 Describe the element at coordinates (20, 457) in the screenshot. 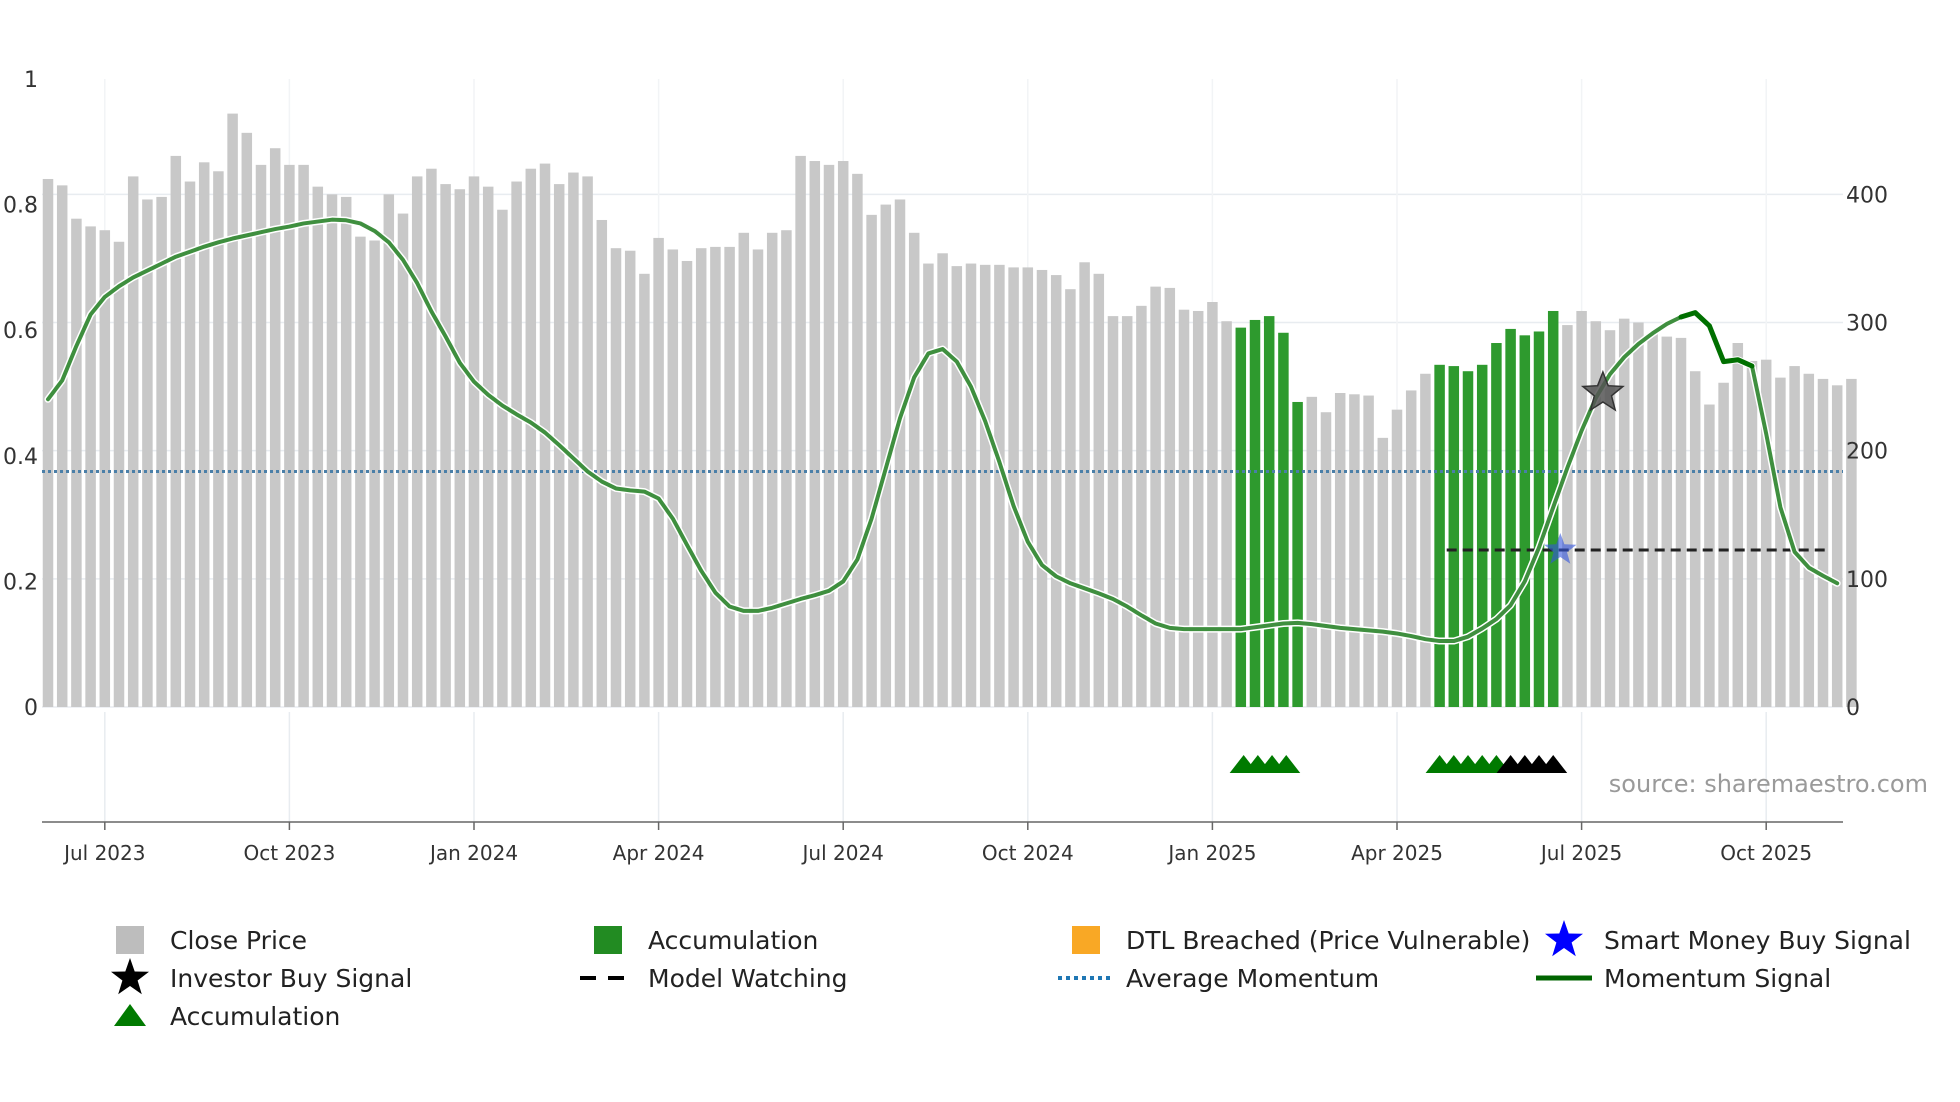

I see `left-y-tick-label: 0.4` at that location.